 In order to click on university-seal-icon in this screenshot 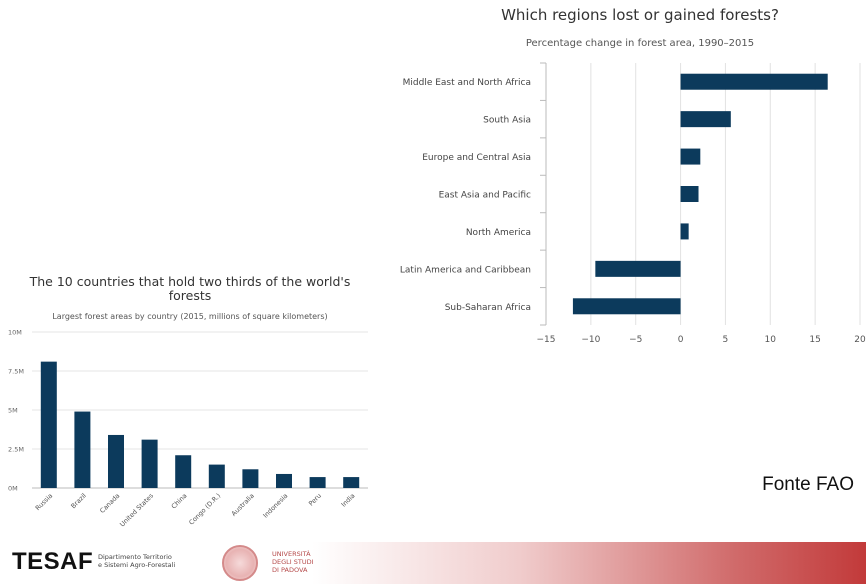, I will do `click(240, 563)`.